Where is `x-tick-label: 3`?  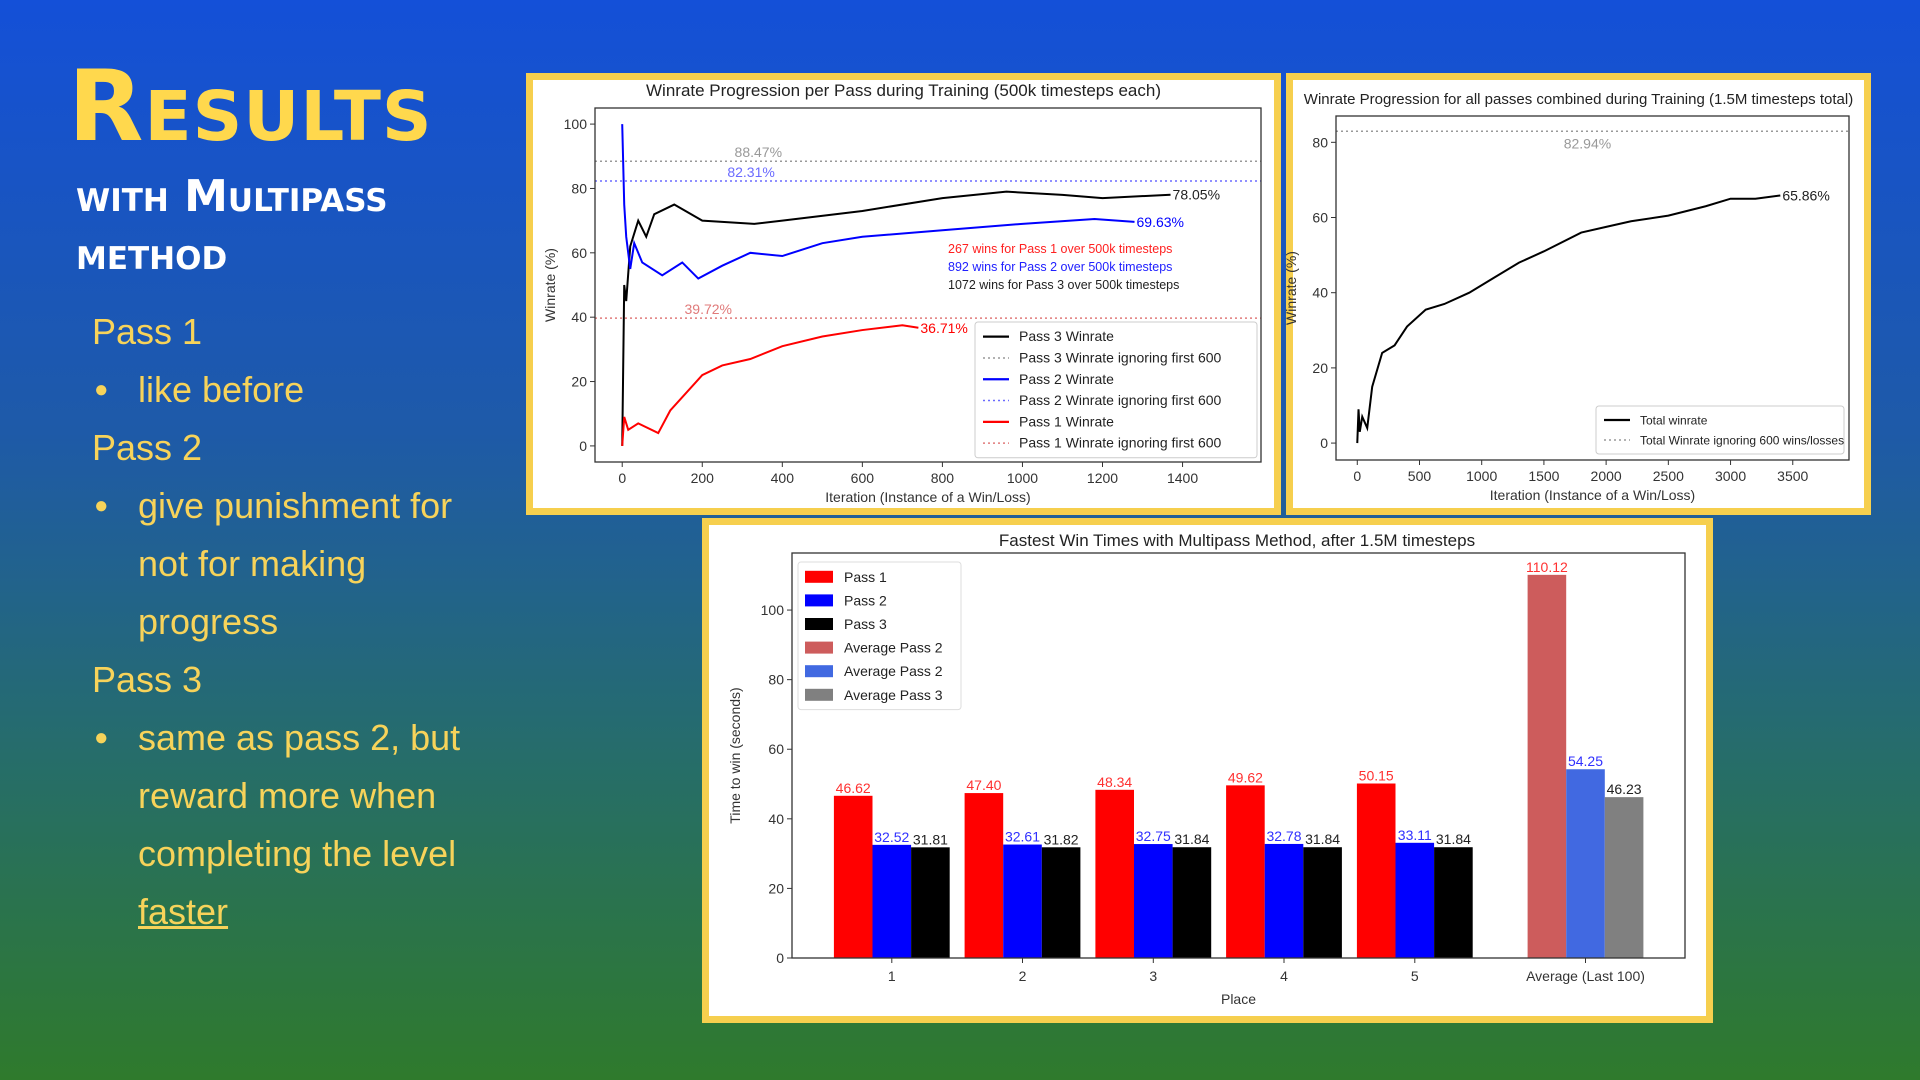 x-tick-label: 3 is located at coordinates (1153, 976).